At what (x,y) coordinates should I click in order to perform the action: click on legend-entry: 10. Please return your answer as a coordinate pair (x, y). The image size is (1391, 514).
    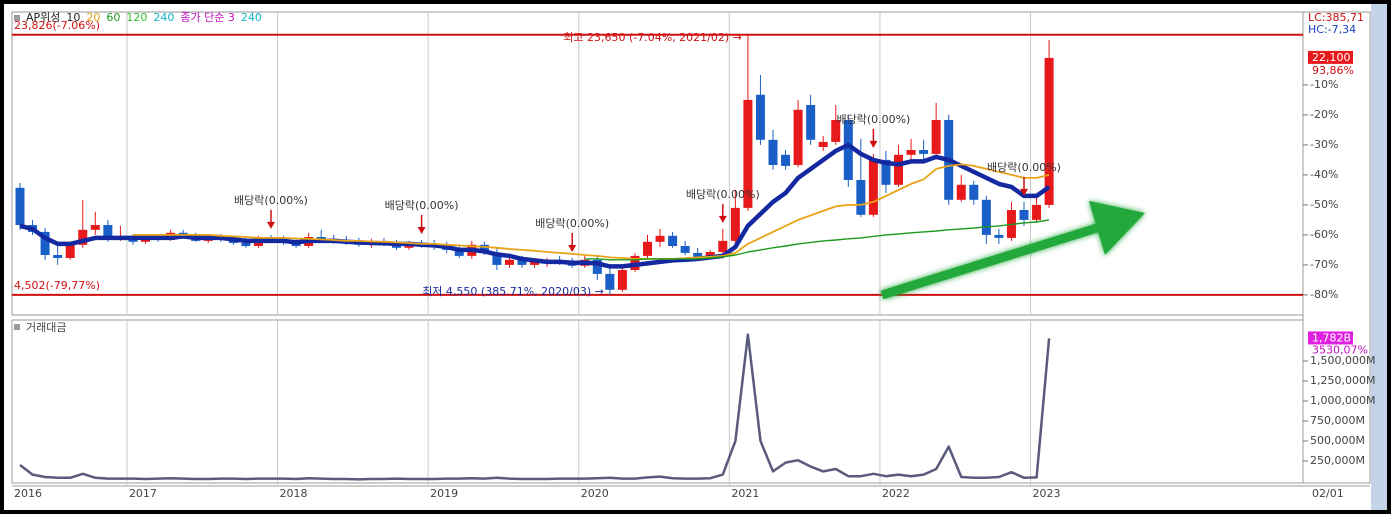
    Looking at the image, I should click on (73, 17).